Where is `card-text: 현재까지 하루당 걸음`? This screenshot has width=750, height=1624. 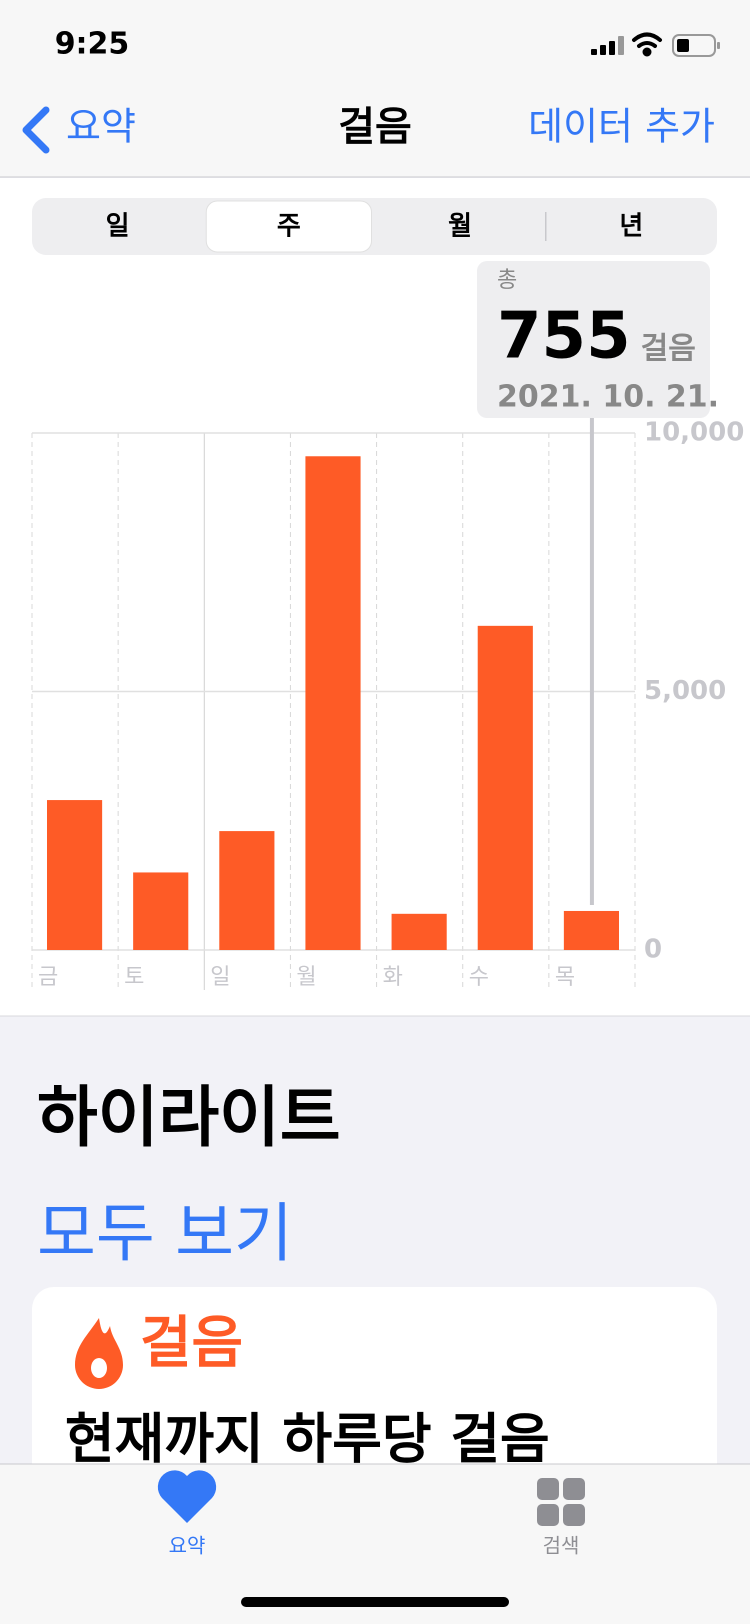
card-text: 현재까지 하루당 걸음 is located at coordinates (307, 1439).